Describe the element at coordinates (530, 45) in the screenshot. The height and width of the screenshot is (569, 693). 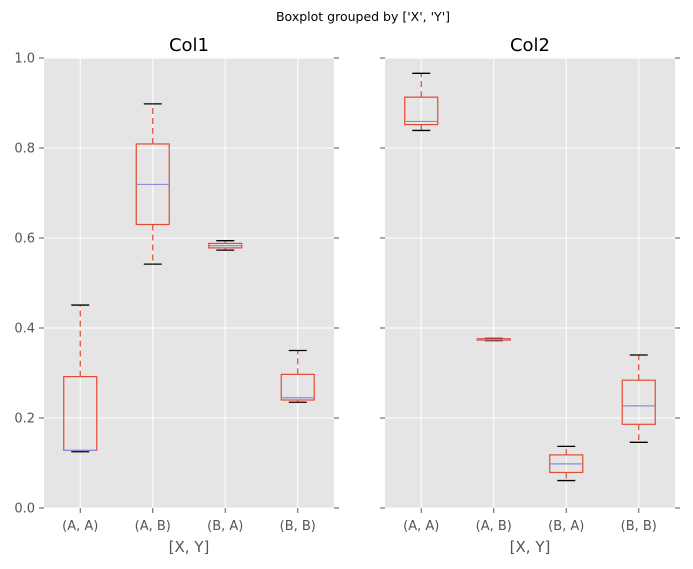
I see `panel-title: Col2` at that location.